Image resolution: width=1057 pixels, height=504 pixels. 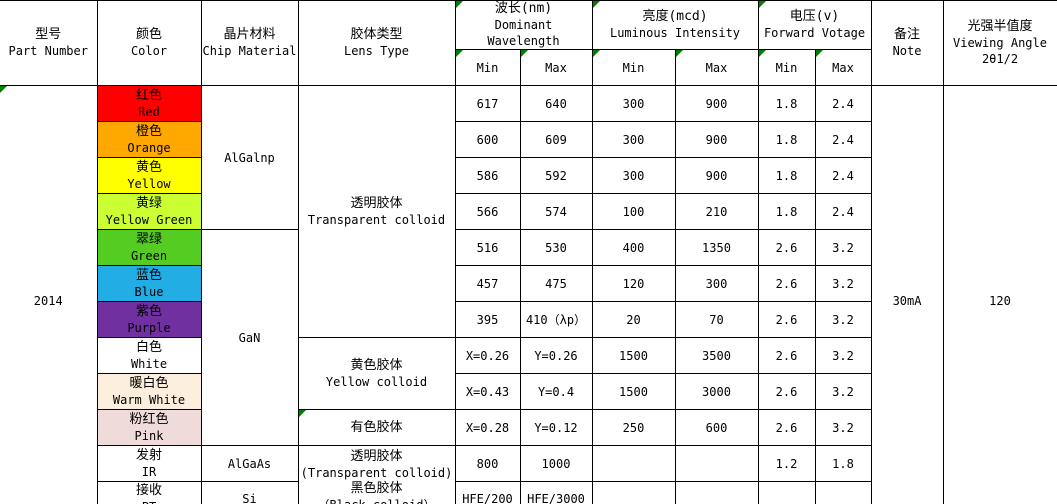 I want to click on header-forward-voltage: 电压(v) Forward Votage, so click(x=814, y=25).